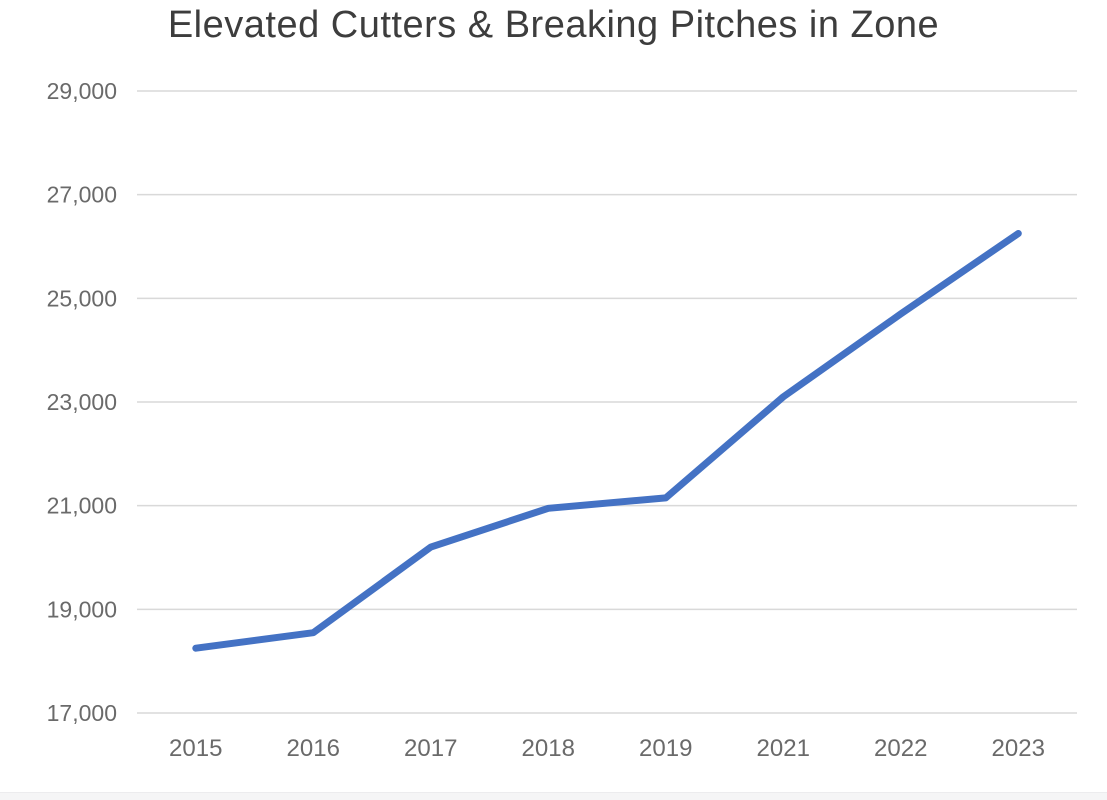 Image resolution: width=1107 pixels, height=800 pixels. What do you see at coordinates (900, 748) in the screenshot?
I see `x-axis-tick-label: 2022` at bounding box center [900, 748].